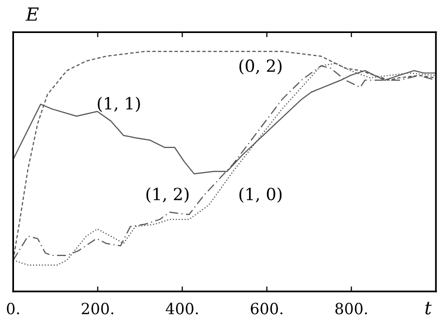 The image size is (439, 322). I want to click on x-tick-label: 0., so click(13, 308).